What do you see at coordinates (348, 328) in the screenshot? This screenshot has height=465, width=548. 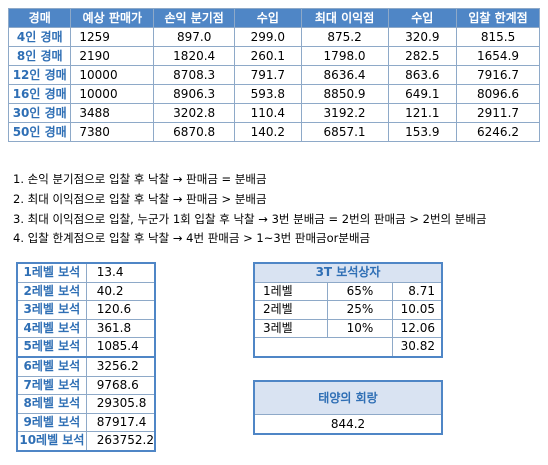 I see `table-row: 3레벨 10% 12.06` at bounding box center [348, 328].